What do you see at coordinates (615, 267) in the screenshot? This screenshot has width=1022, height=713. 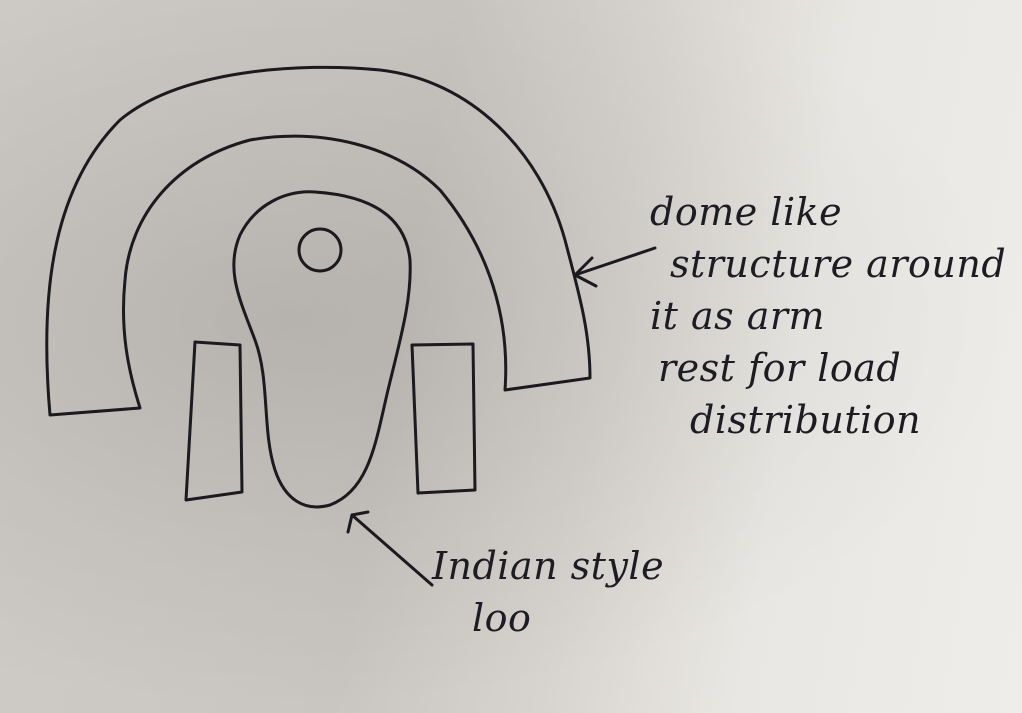 I see `dome-pointer-arrow` at bounding box center [615, 267].